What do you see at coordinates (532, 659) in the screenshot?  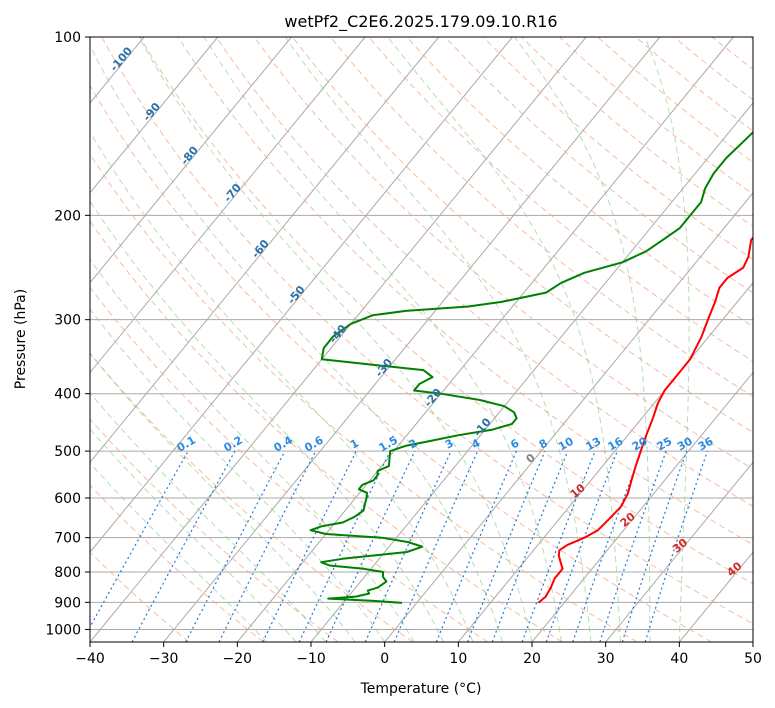 I see `x-tick-label: 20` at bounding box center [532, 659].